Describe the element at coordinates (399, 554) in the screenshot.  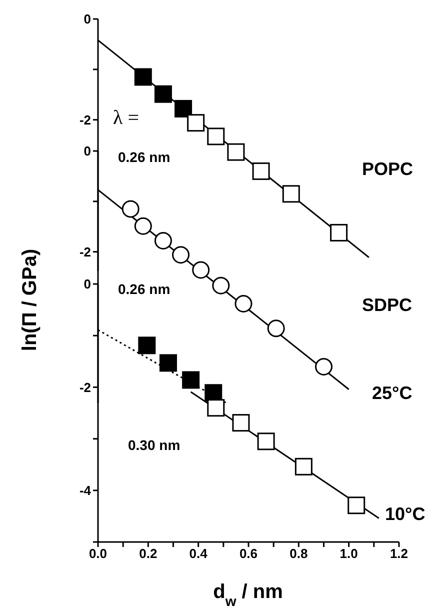
I see `x-tick-label: 1.2` at that location.